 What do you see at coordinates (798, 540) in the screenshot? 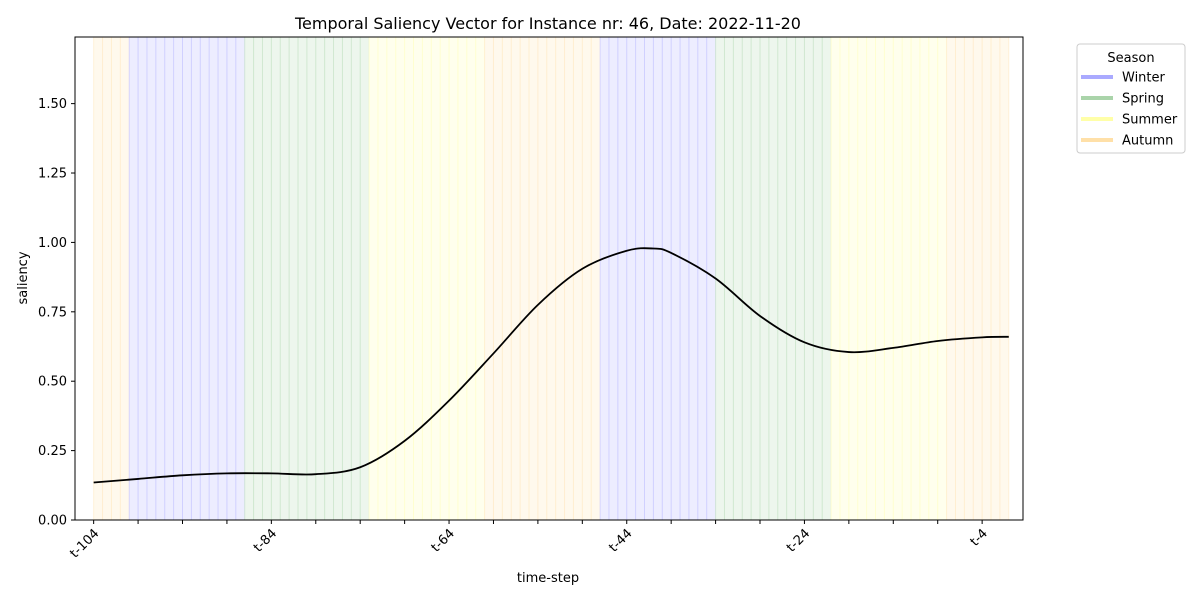
I see `x-tick-label: t-24` at bounding box center [798, 540].